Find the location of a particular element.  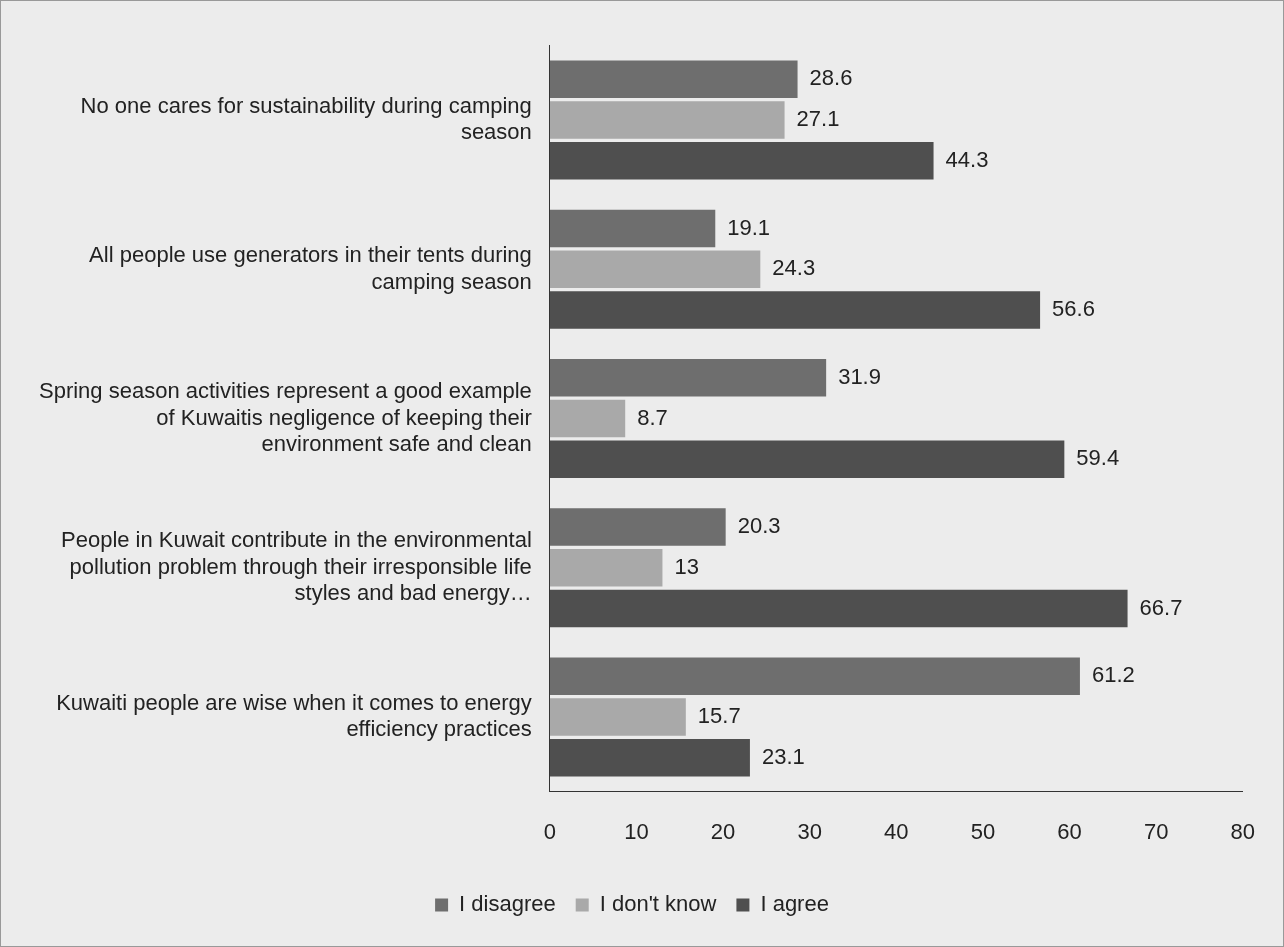

data-label: 44.3 is located at coordinates (967, 159).